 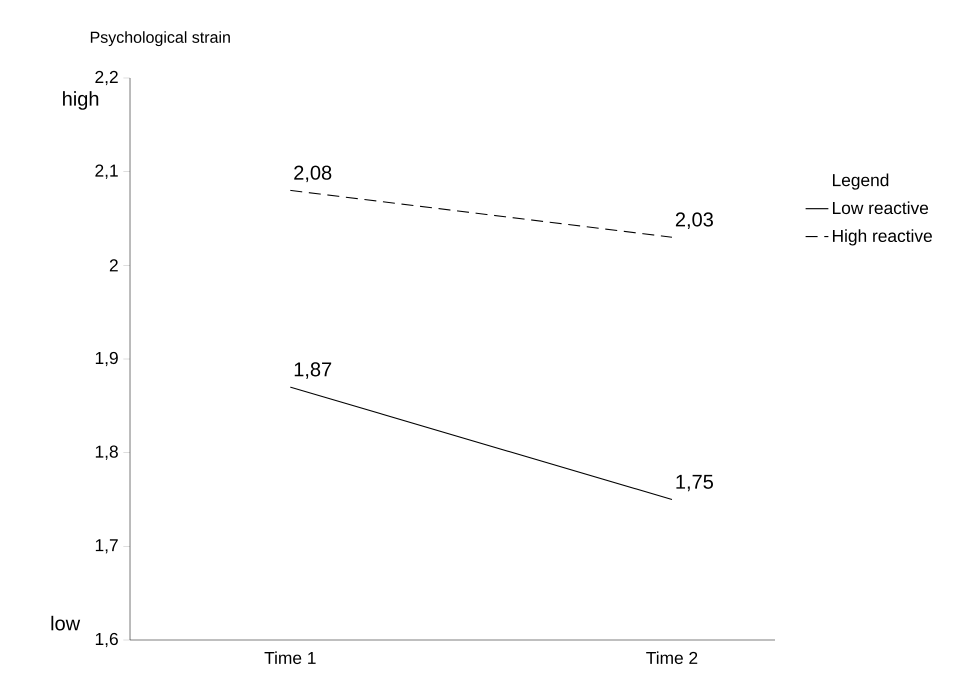 What do you see at coordinates (694, 483) in the screenshot?
I see `data-label: 1,75` at bounding box center [694, 483].